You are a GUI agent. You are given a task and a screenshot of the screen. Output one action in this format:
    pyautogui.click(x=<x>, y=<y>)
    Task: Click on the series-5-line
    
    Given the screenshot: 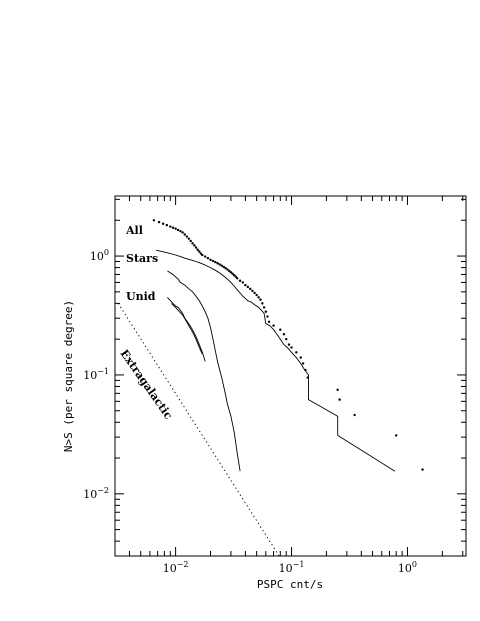 What is the action you would take?
    pyautogui.click(x=198, y=429)
    